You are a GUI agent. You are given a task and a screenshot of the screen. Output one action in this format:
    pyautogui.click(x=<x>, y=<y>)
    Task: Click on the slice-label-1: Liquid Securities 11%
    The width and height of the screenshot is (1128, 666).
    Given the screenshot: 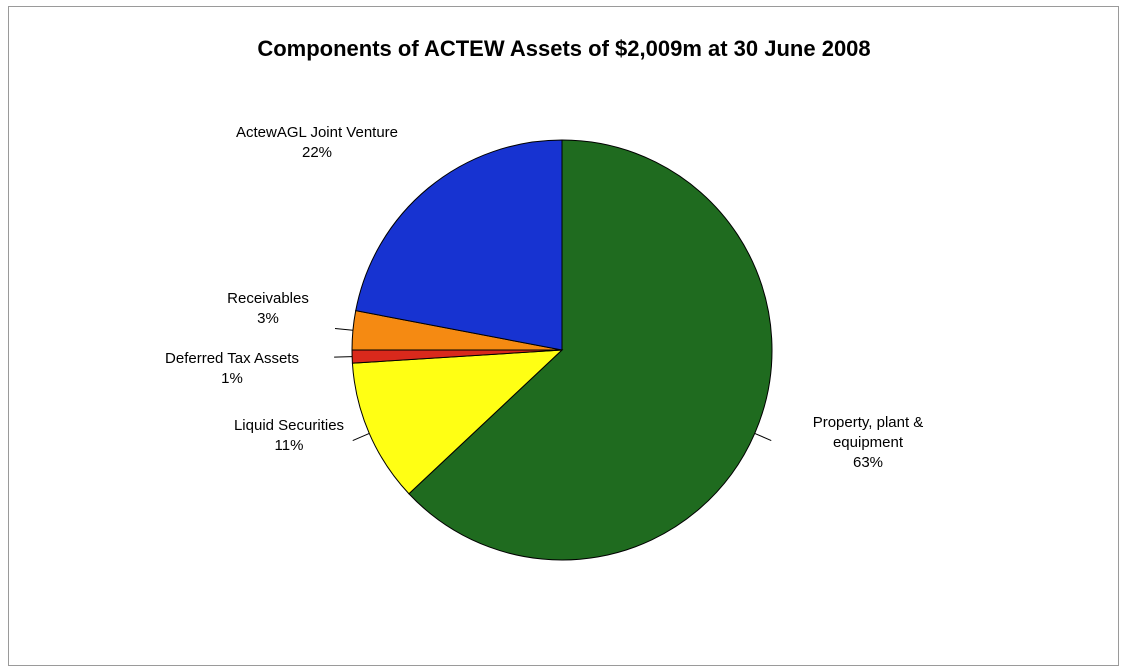 What is the action you would take?
    pyautogui.click(x=289, y=435)
    